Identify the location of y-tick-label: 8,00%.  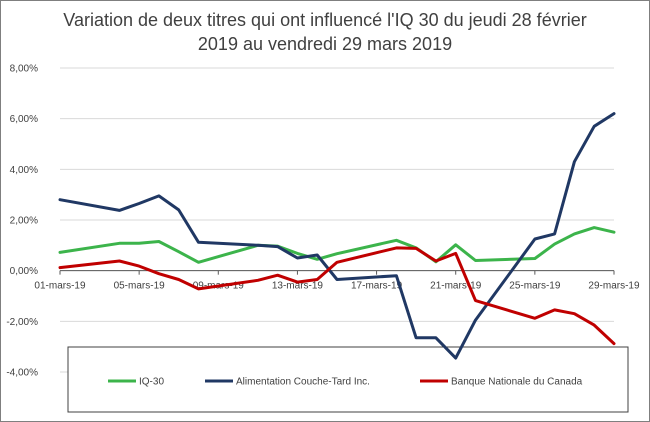
(24, 69).